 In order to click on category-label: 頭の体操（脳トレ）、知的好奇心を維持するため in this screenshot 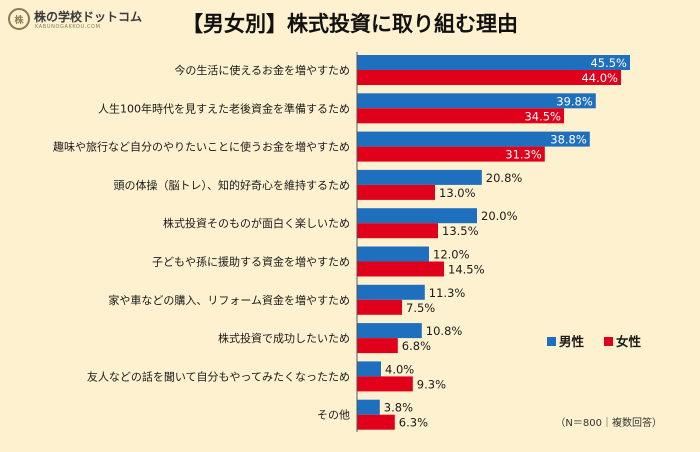, I will do `click(232, 185)`.